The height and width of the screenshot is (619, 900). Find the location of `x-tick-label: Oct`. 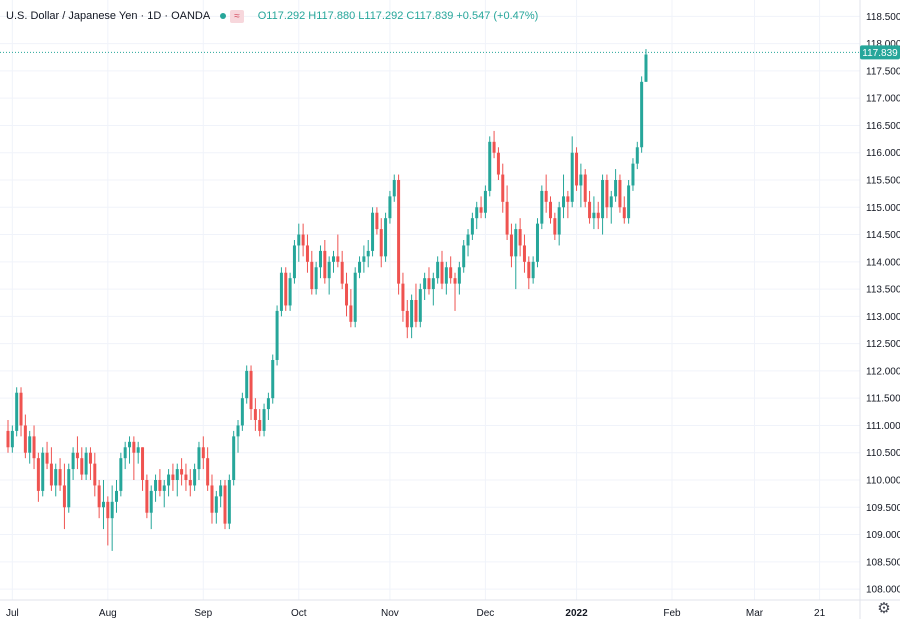

x-tick-label: Oct is located at coordinates (299, 613).